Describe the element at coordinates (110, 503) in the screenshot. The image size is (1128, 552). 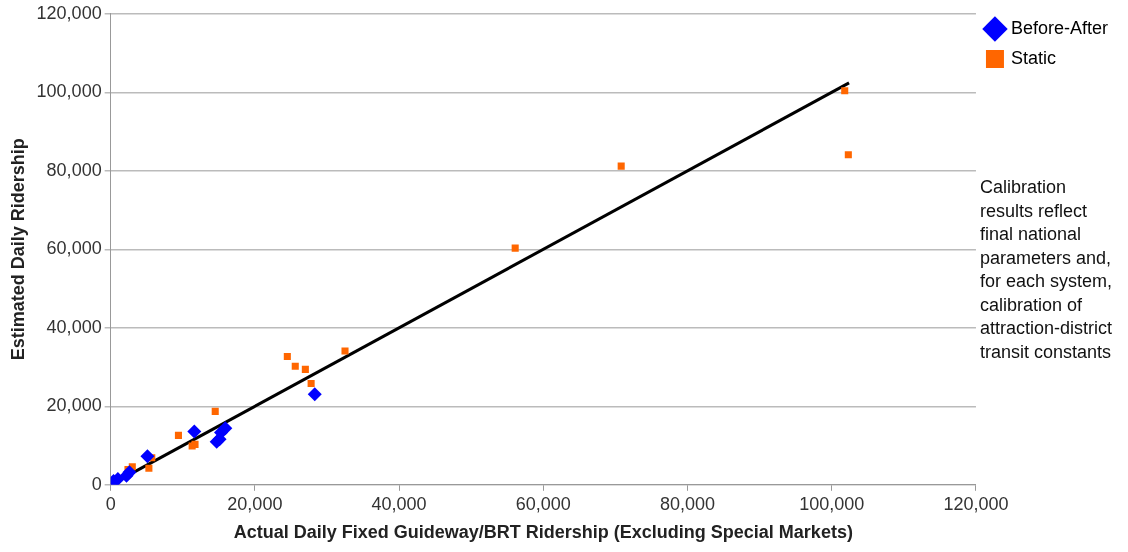
I see `x-tick-label: 0` at that location.